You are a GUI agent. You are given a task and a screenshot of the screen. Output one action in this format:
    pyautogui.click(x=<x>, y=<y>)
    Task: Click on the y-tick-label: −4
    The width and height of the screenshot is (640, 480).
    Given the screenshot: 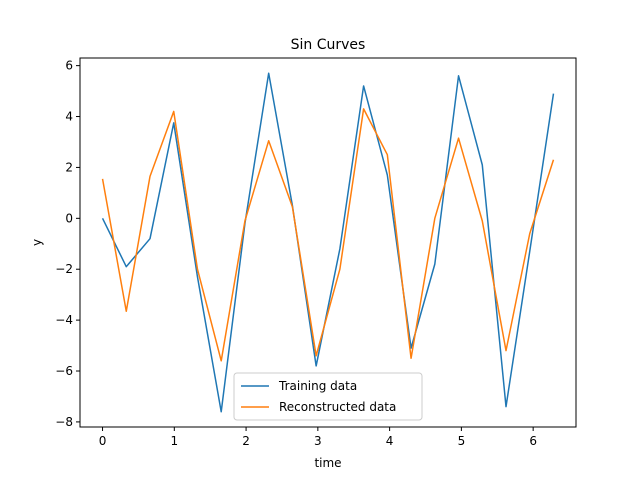 What is the action you would take?
    pyautogui.click(x=64, y=320)
    